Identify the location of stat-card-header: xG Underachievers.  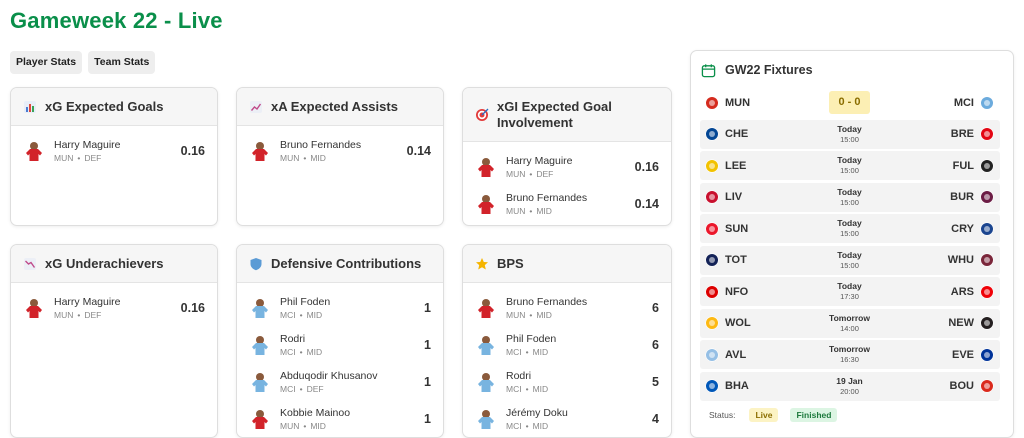
(114, 264).